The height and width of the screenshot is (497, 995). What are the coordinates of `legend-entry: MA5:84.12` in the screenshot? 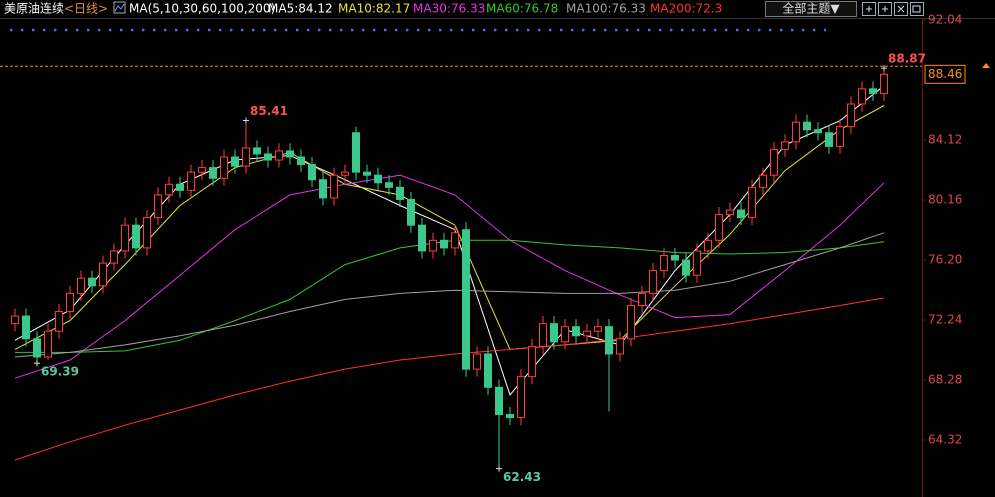 It's located at (300, 9).